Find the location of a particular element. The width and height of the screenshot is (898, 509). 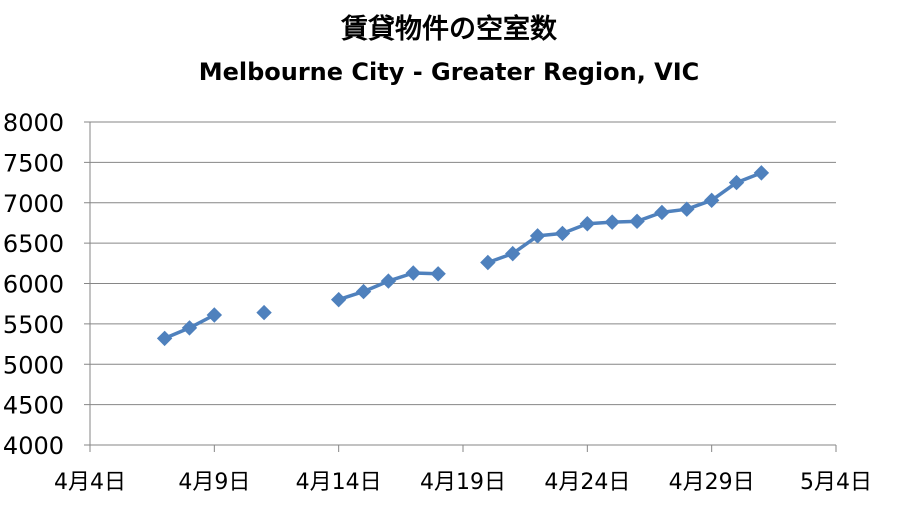

y-tick-label: 4500 is located at coordinates (33, 406).